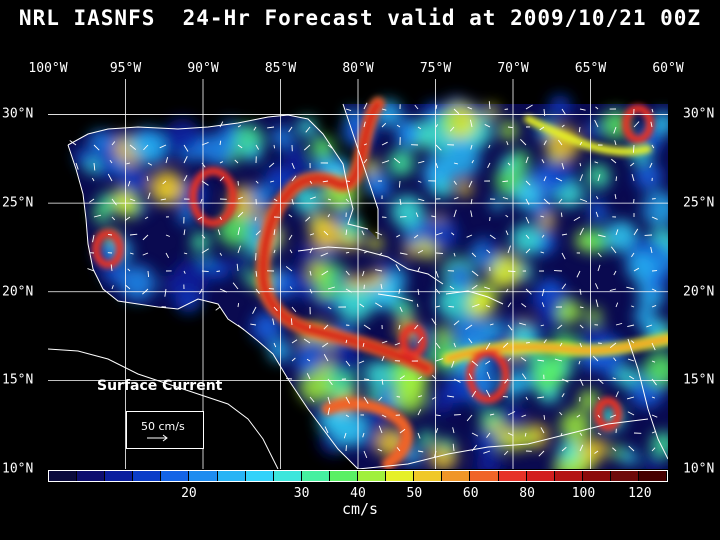 This screenshot has width=720, height=540. I want to click on longitude-label: 60°W, so click(668, 68).